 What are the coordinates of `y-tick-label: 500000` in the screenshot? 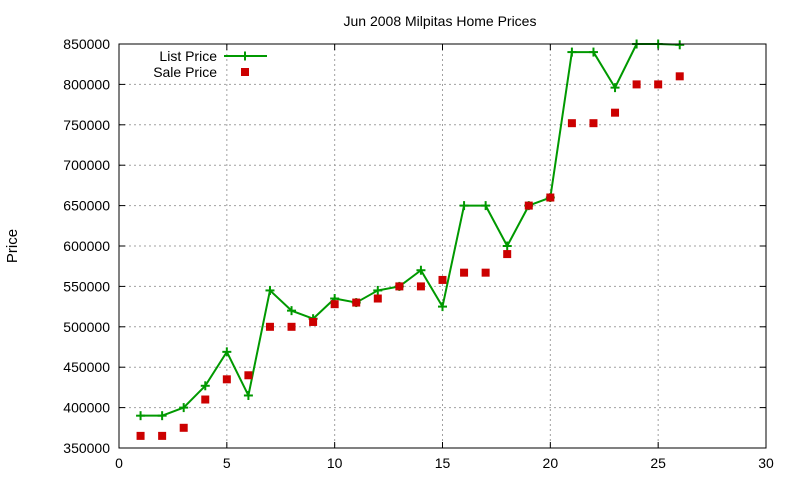 It's located at (86, 327).